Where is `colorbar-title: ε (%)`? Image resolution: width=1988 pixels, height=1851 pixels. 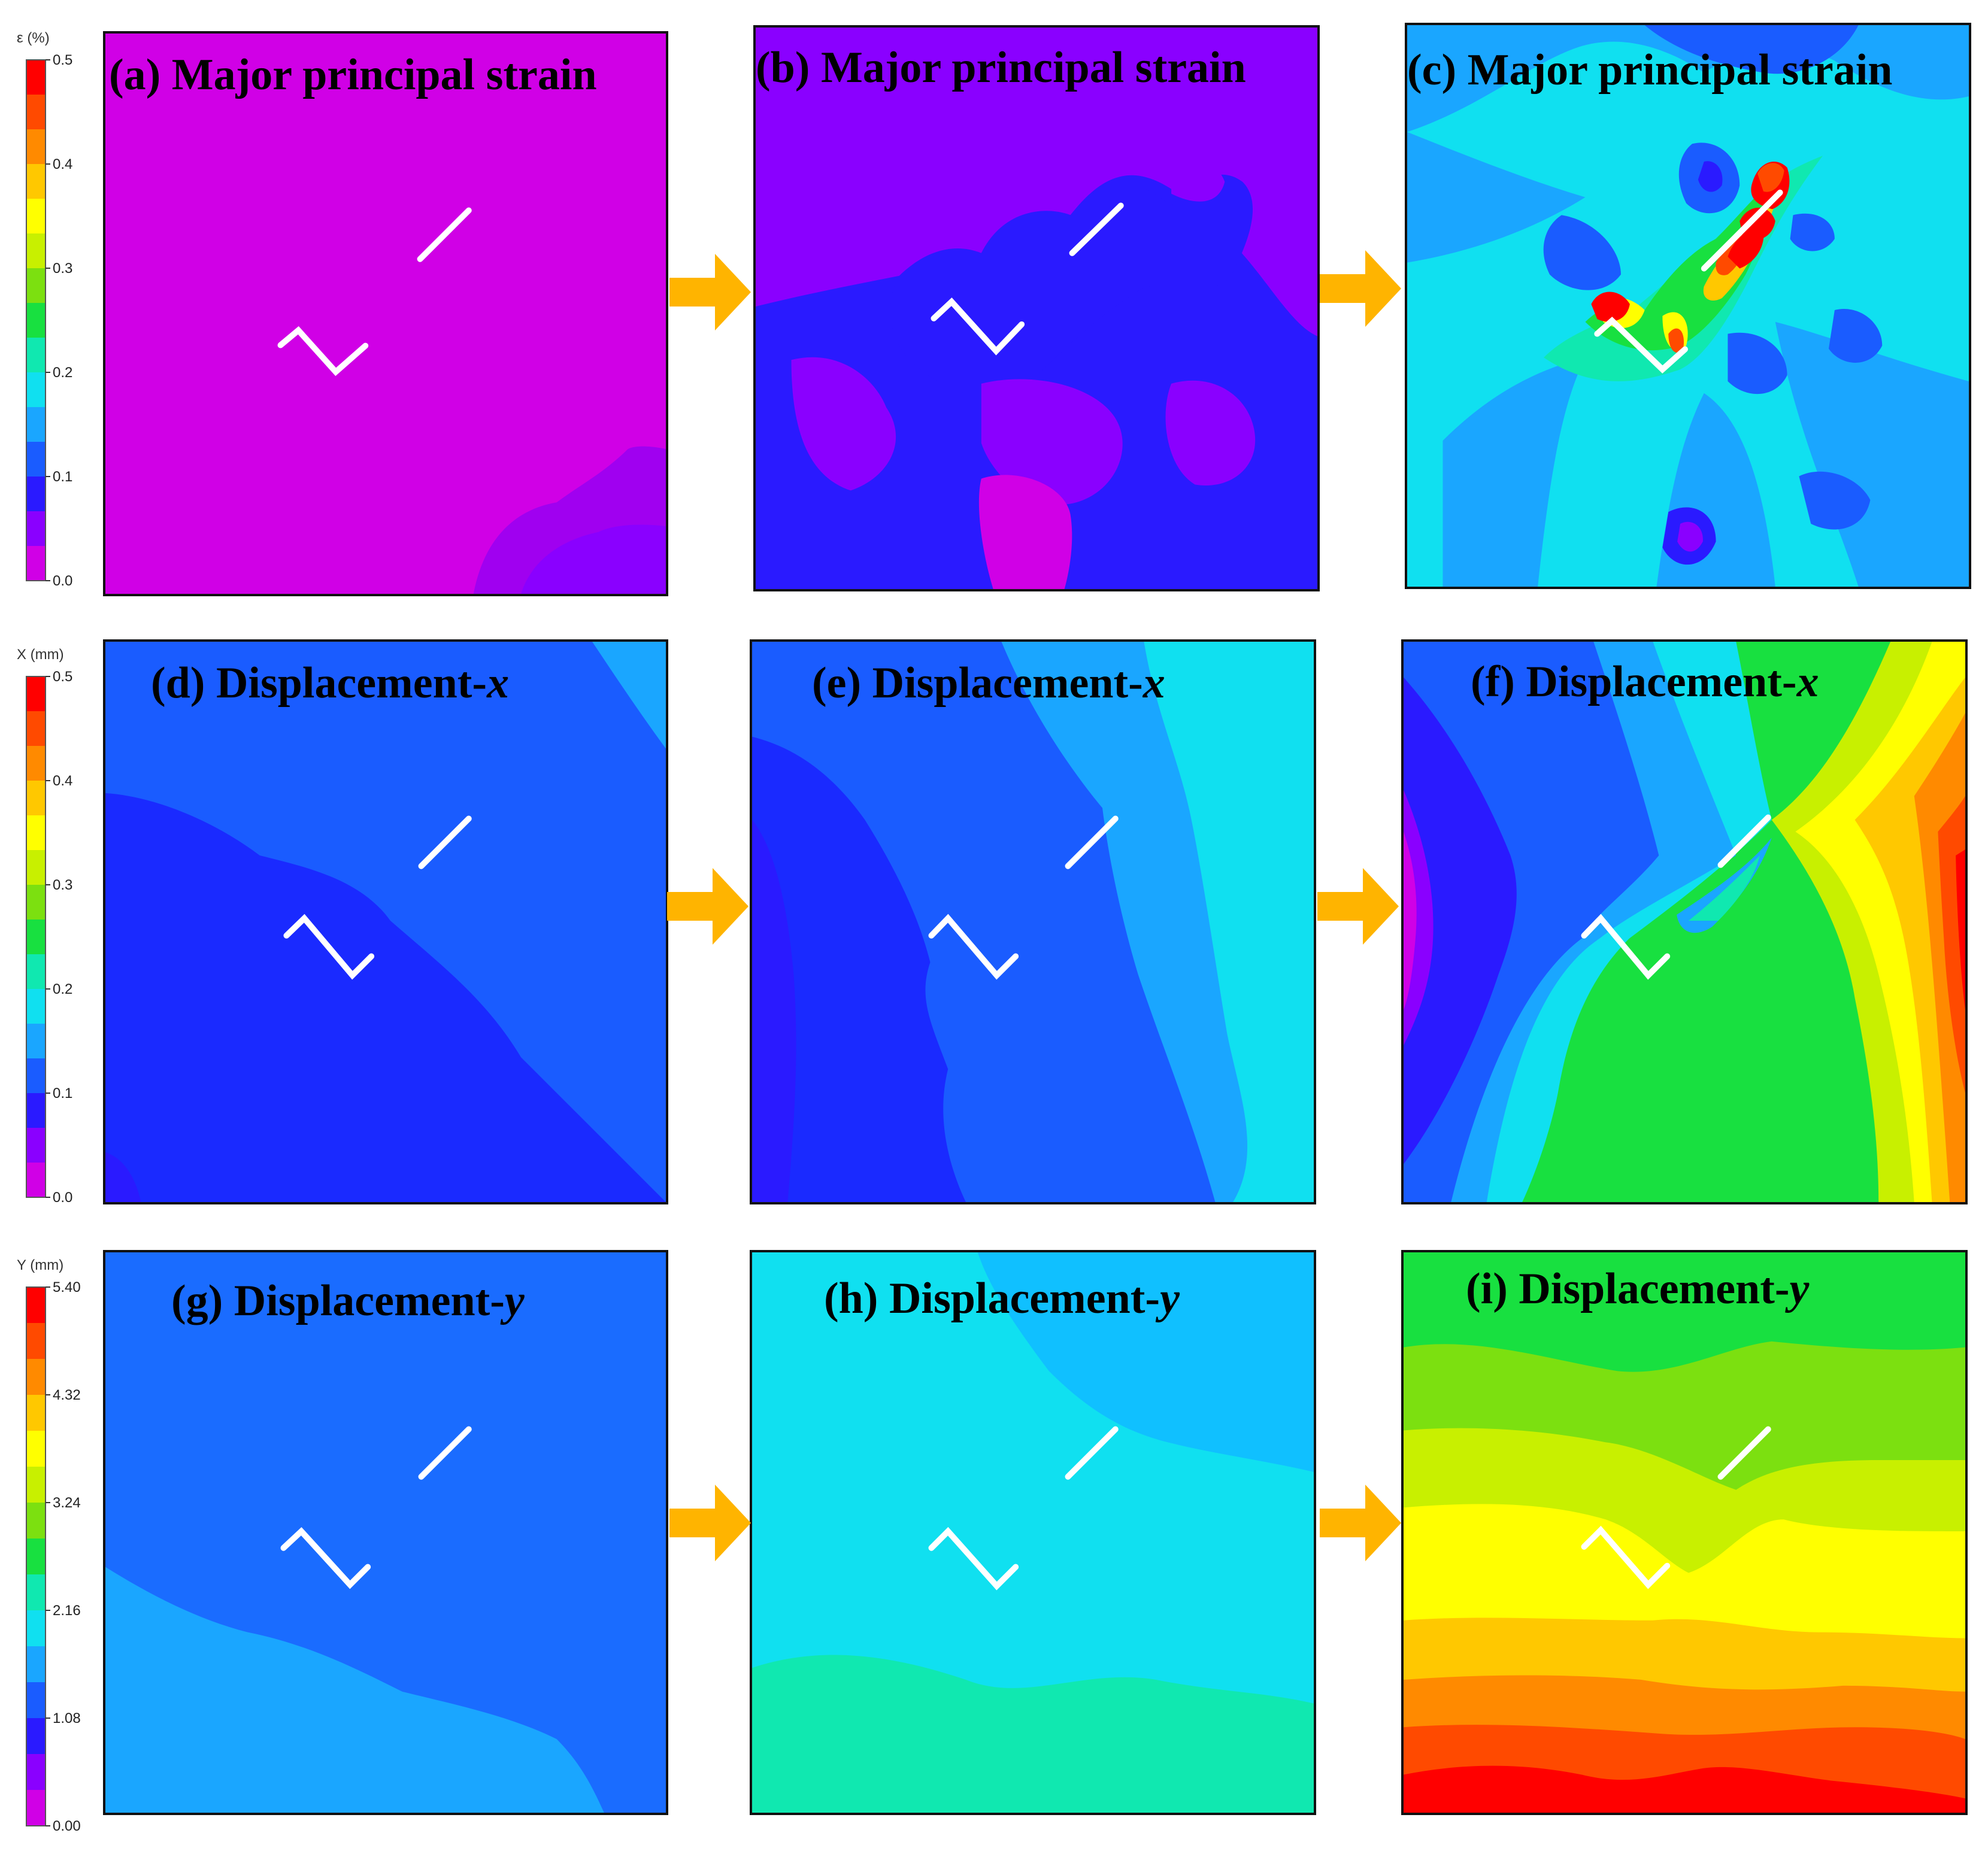
colorbar-title: ε (%) is located at coordinates (33, 38).